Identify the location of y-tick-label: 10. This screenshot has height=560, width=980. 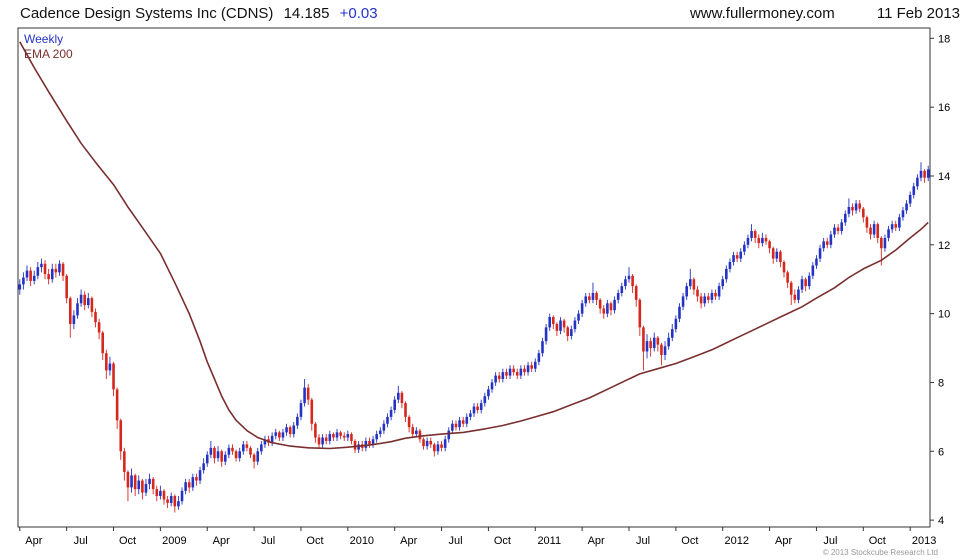
(944, 315).